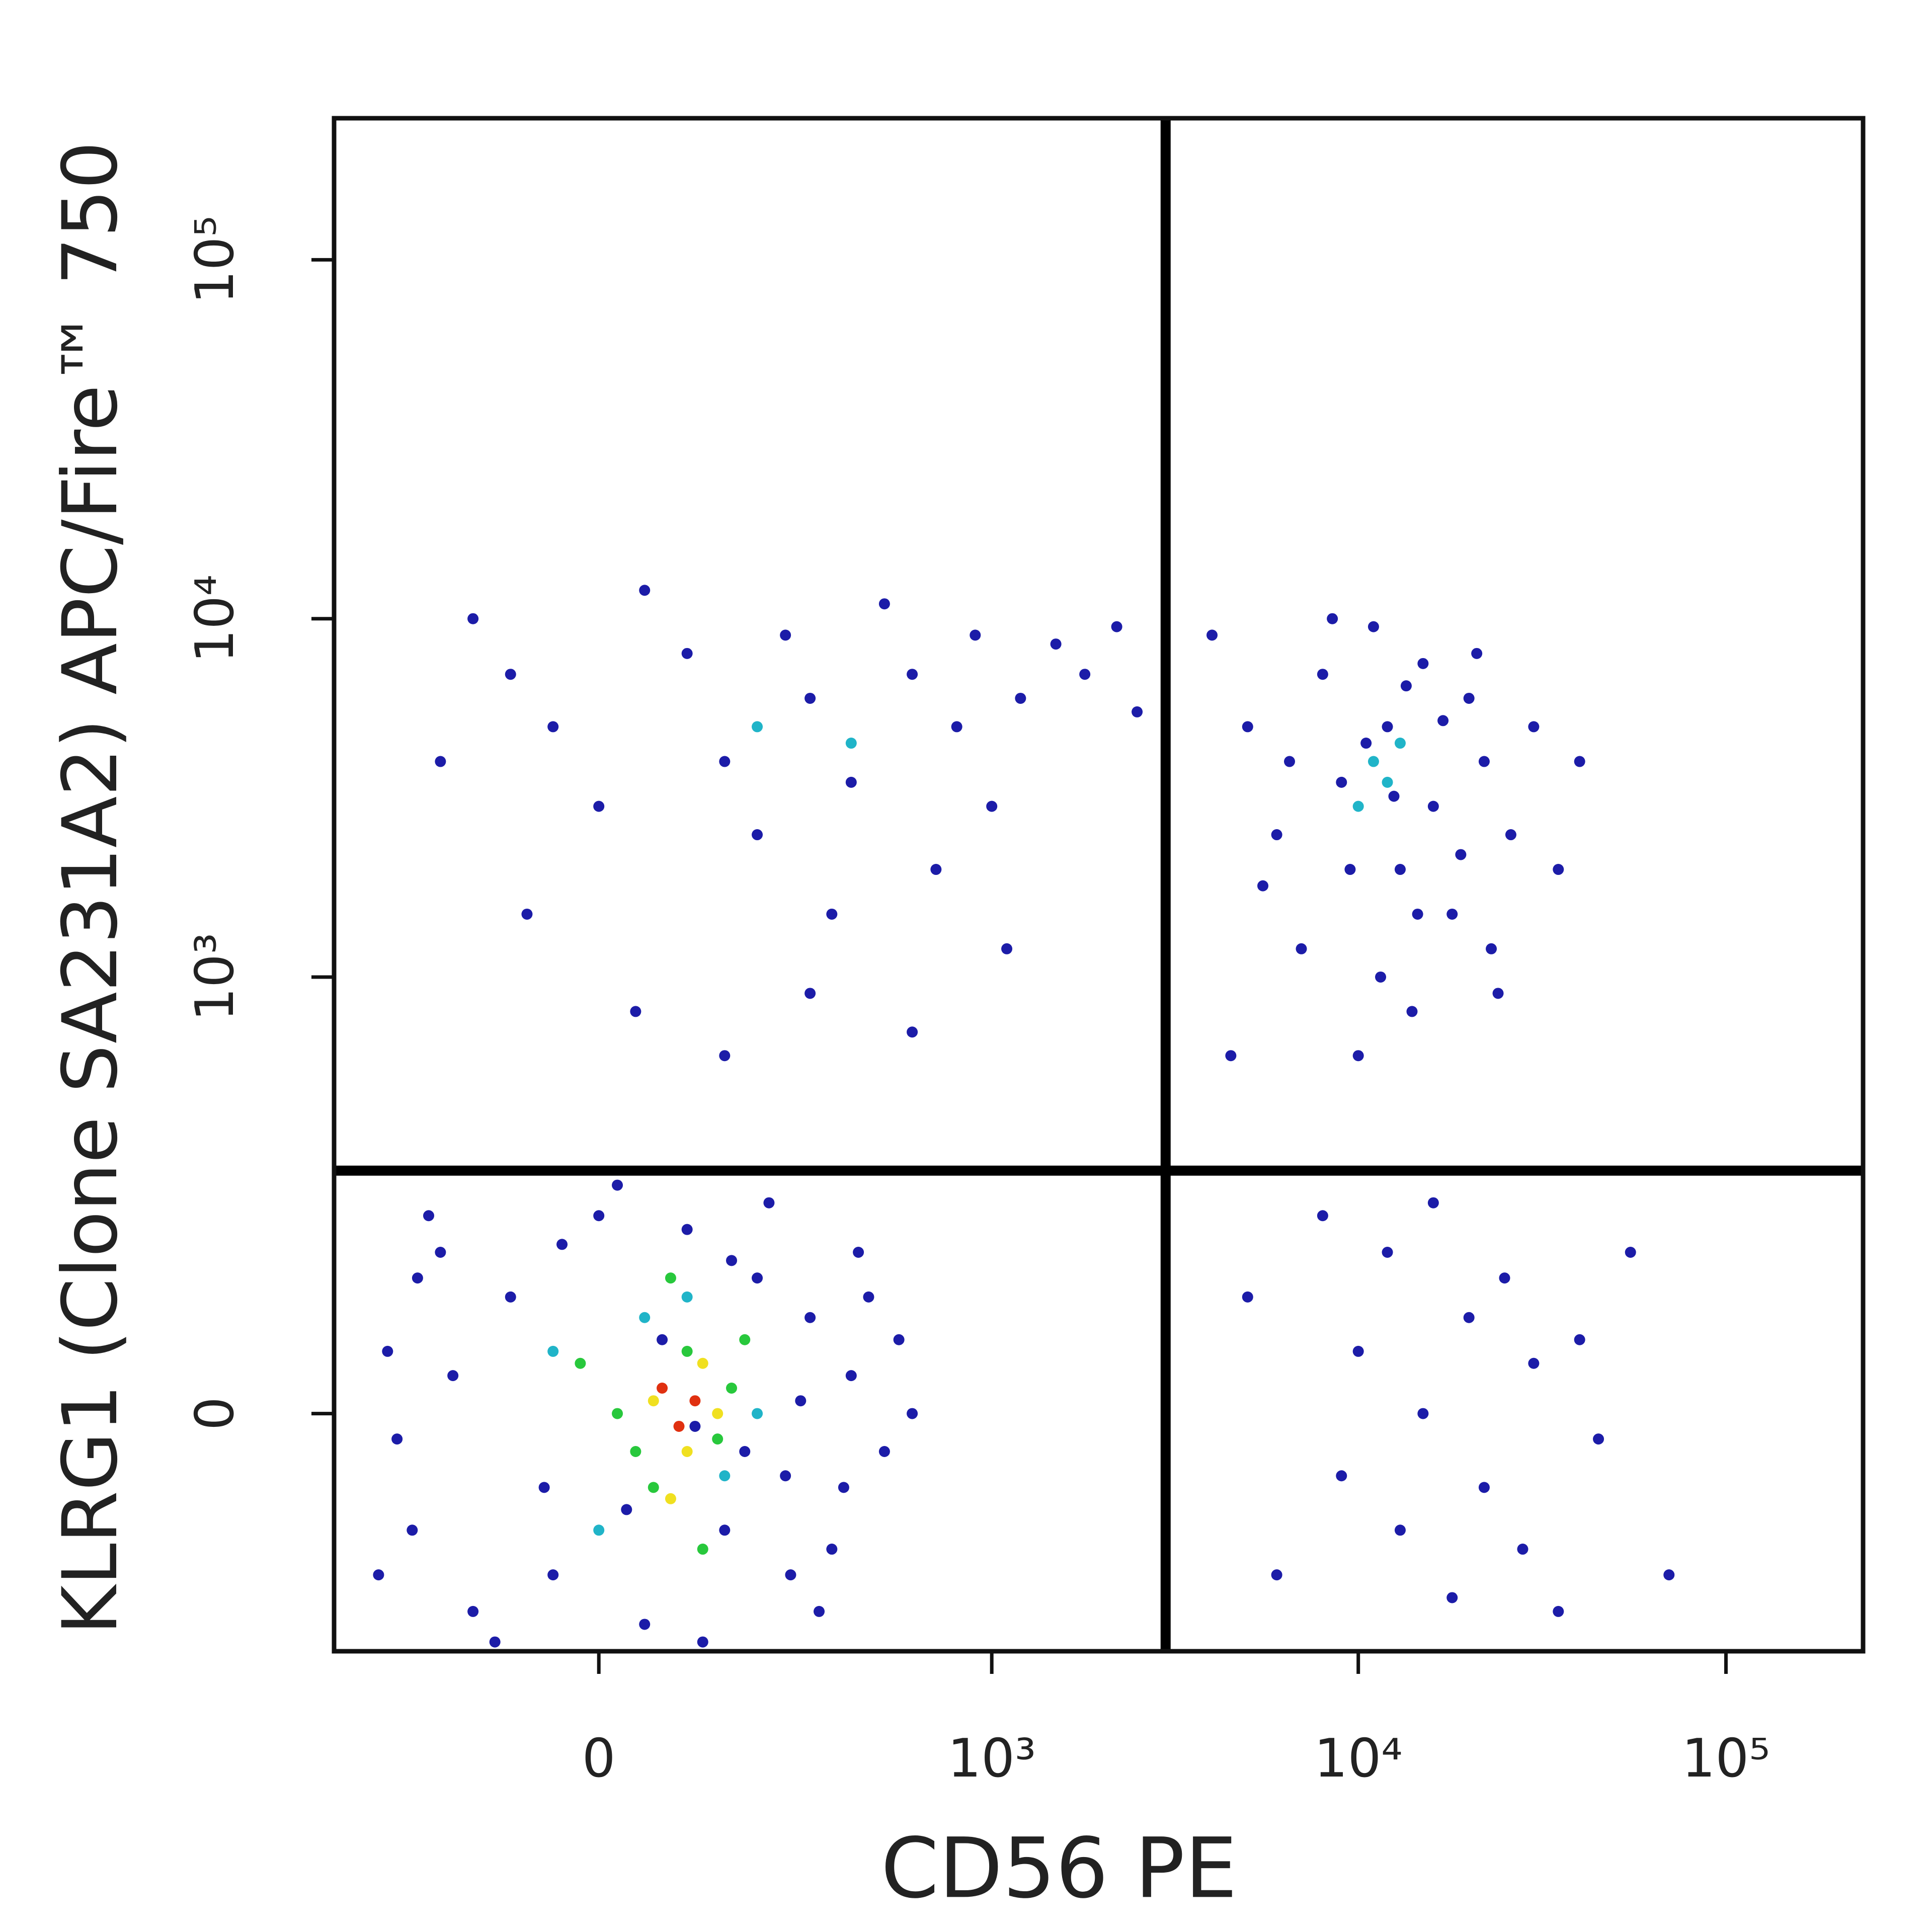 The image size is (1932, 1932). What do you see at coordinates (90, 888) in the screenshot?
I see `y-axis-label: KLRG1 (Clone SA231A2) APC/Fire™ 750` at bounding box center [90, 888].